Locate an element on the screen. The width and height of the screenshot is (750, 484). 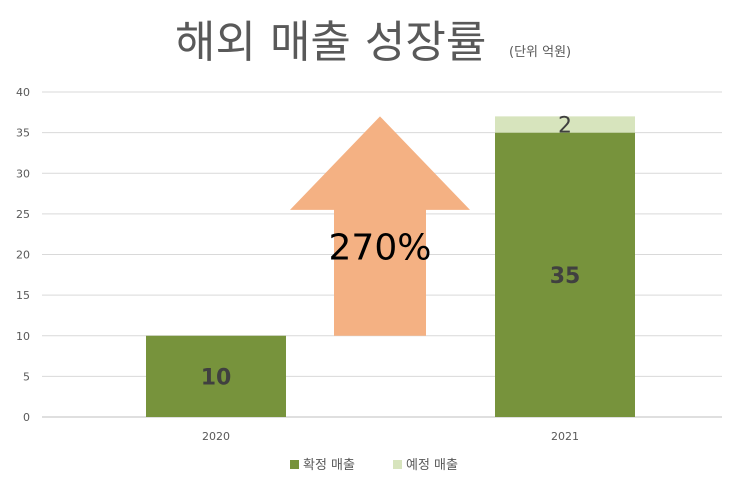
y-axis-ticks: 0 5 10 15 20 25 30 35 40 is located at coordinates (23, 255).